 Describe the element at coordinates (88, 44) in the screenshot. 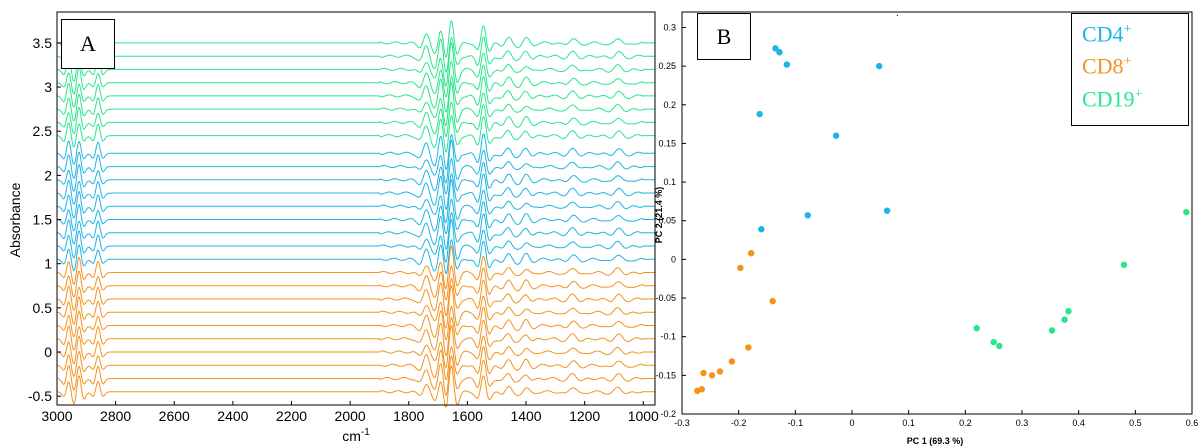

I see `panel-a-label: A` at that location.